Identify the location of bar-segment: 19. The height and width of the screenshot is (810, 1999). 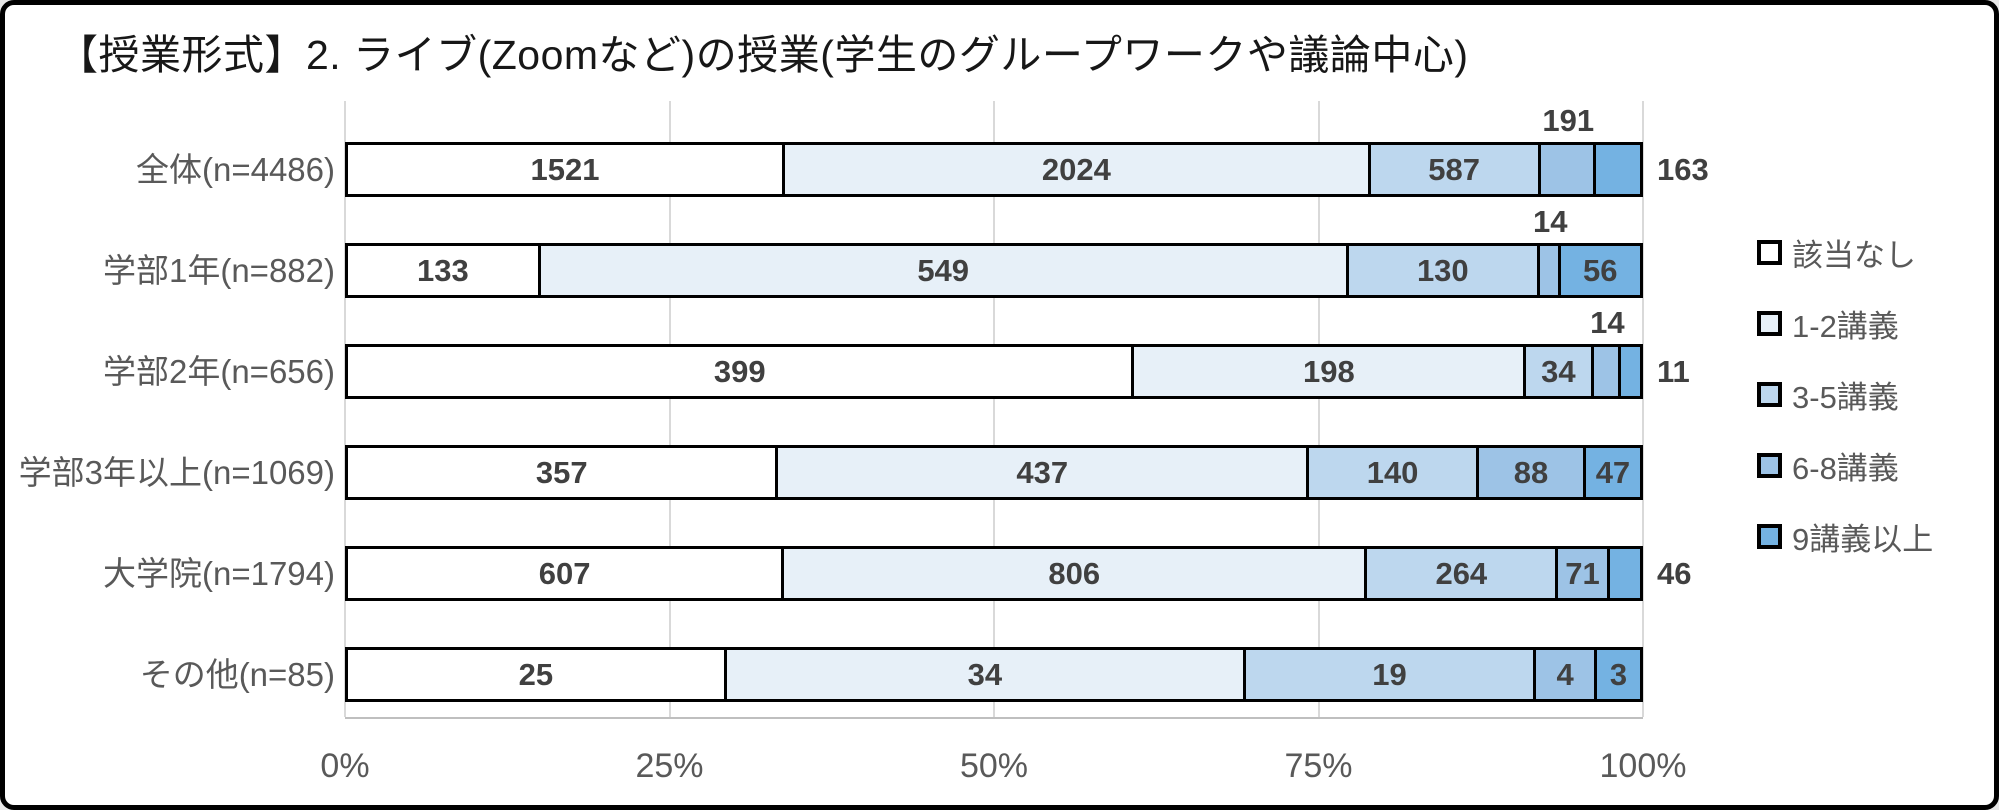
(1391, 674).